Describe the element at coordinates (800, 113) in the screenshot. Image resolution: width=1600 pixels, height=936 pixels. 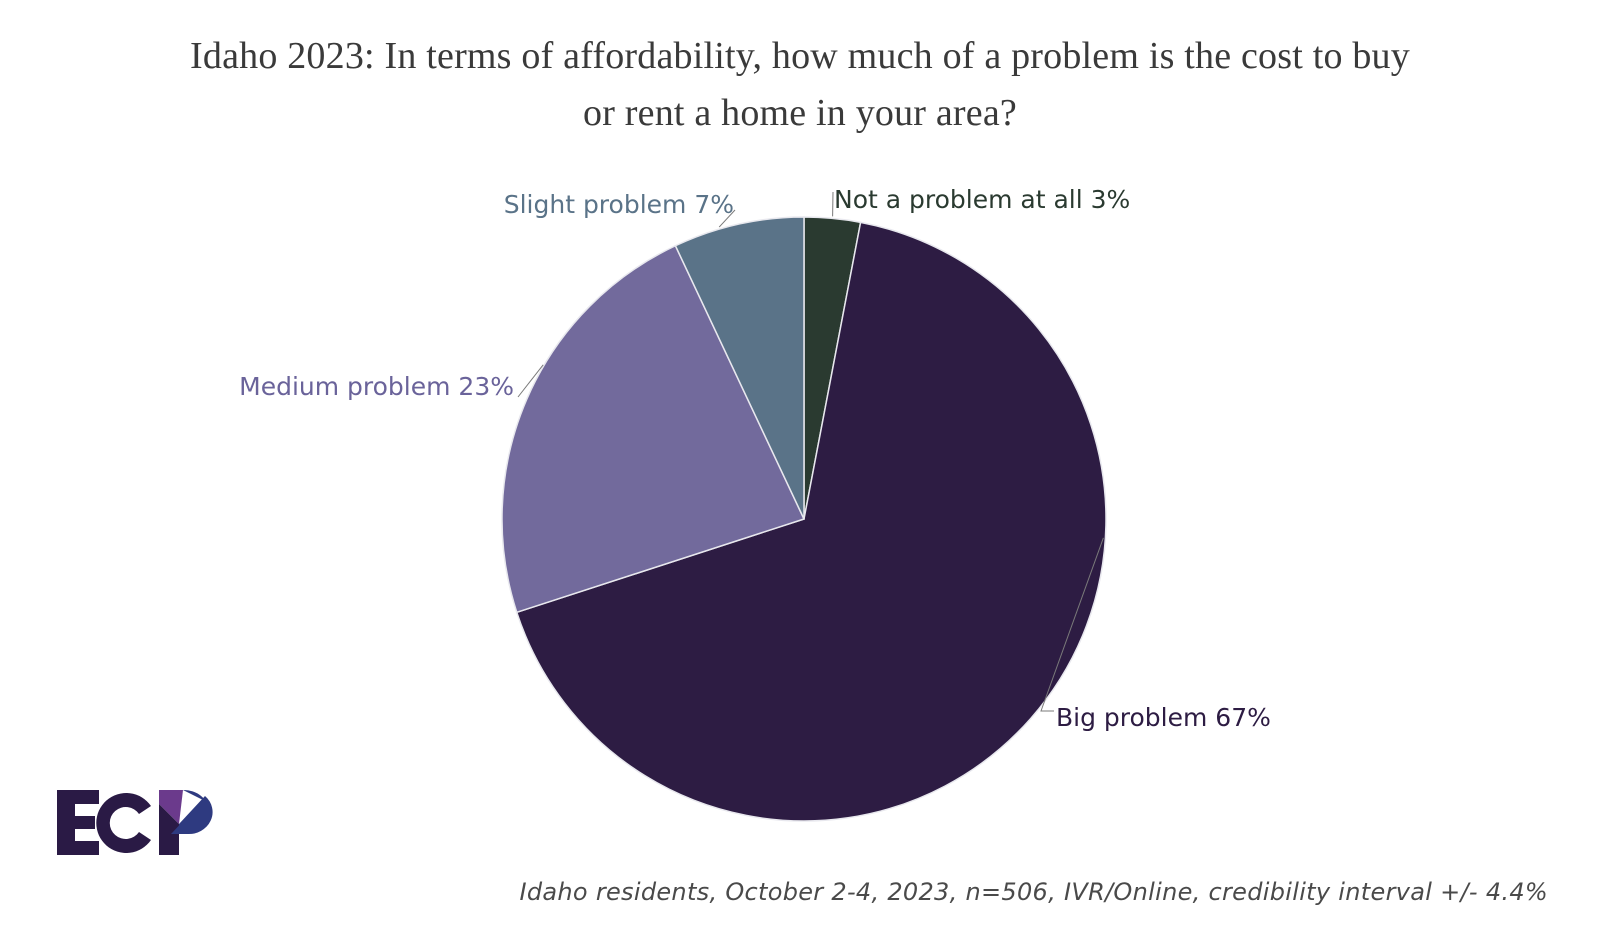
I see `chart-title-line-2: or rent a home in your area?` at that location.